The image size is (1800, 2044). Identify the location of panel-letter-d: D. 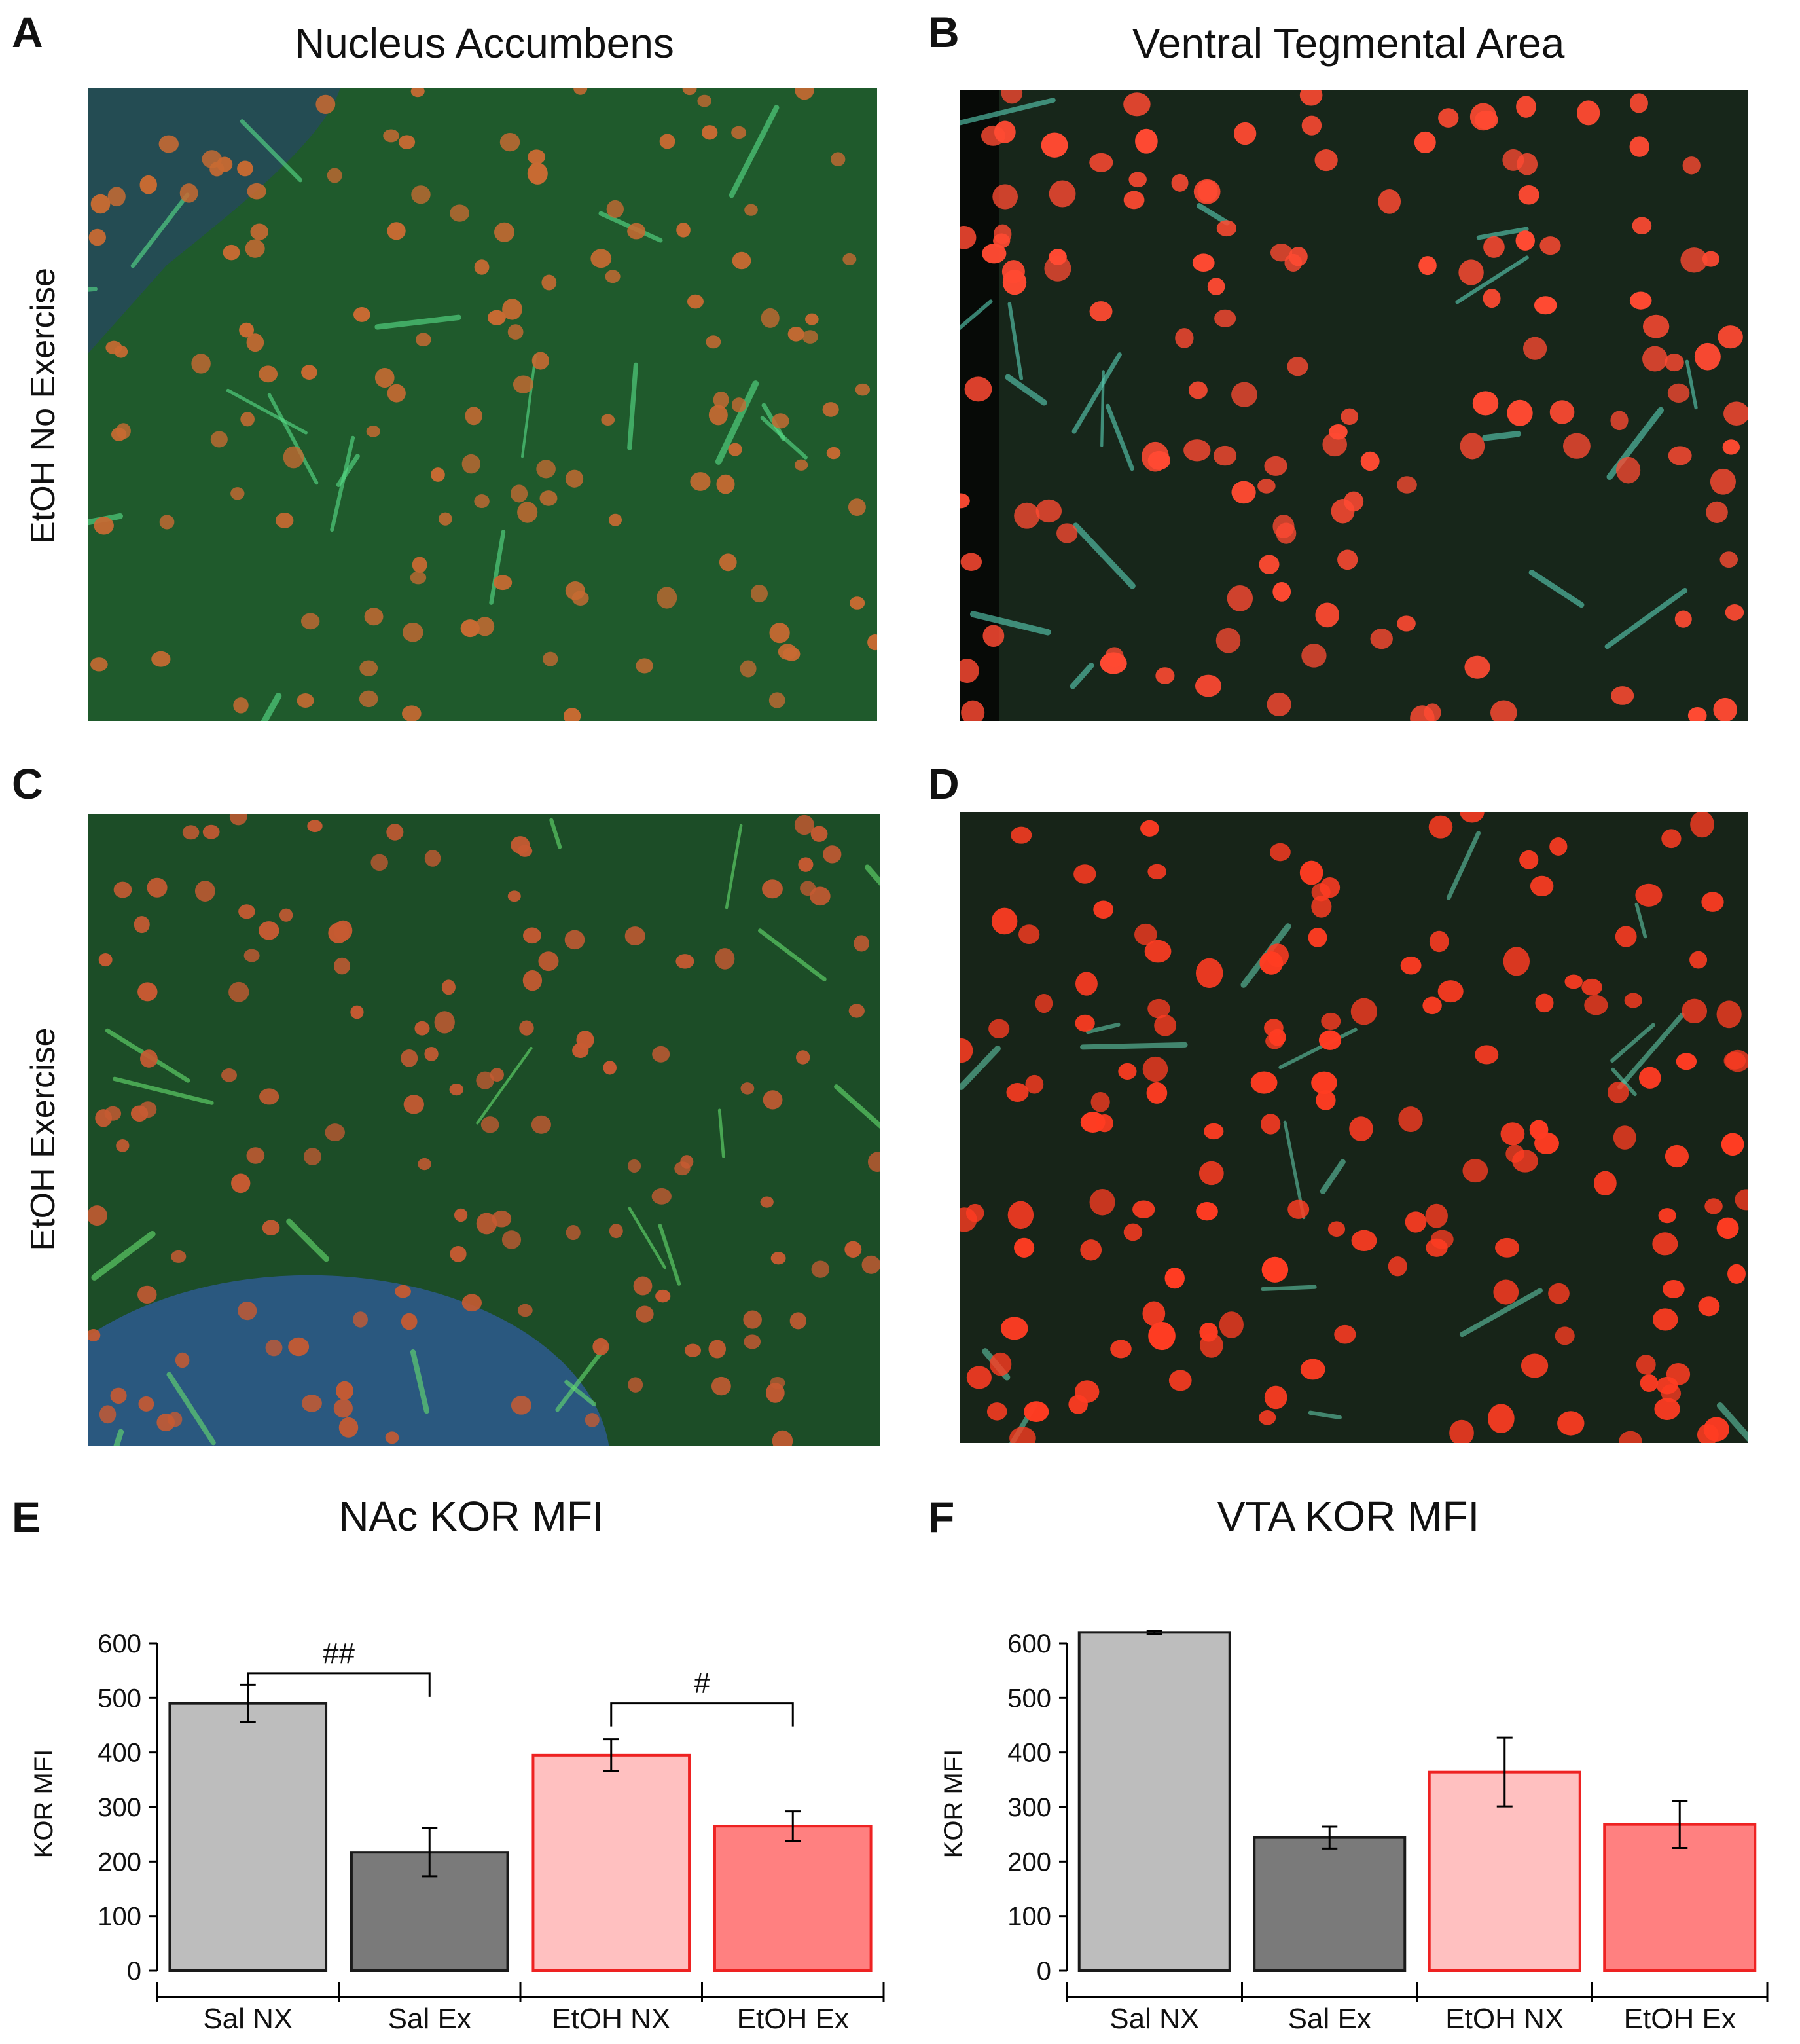
(944, 783).